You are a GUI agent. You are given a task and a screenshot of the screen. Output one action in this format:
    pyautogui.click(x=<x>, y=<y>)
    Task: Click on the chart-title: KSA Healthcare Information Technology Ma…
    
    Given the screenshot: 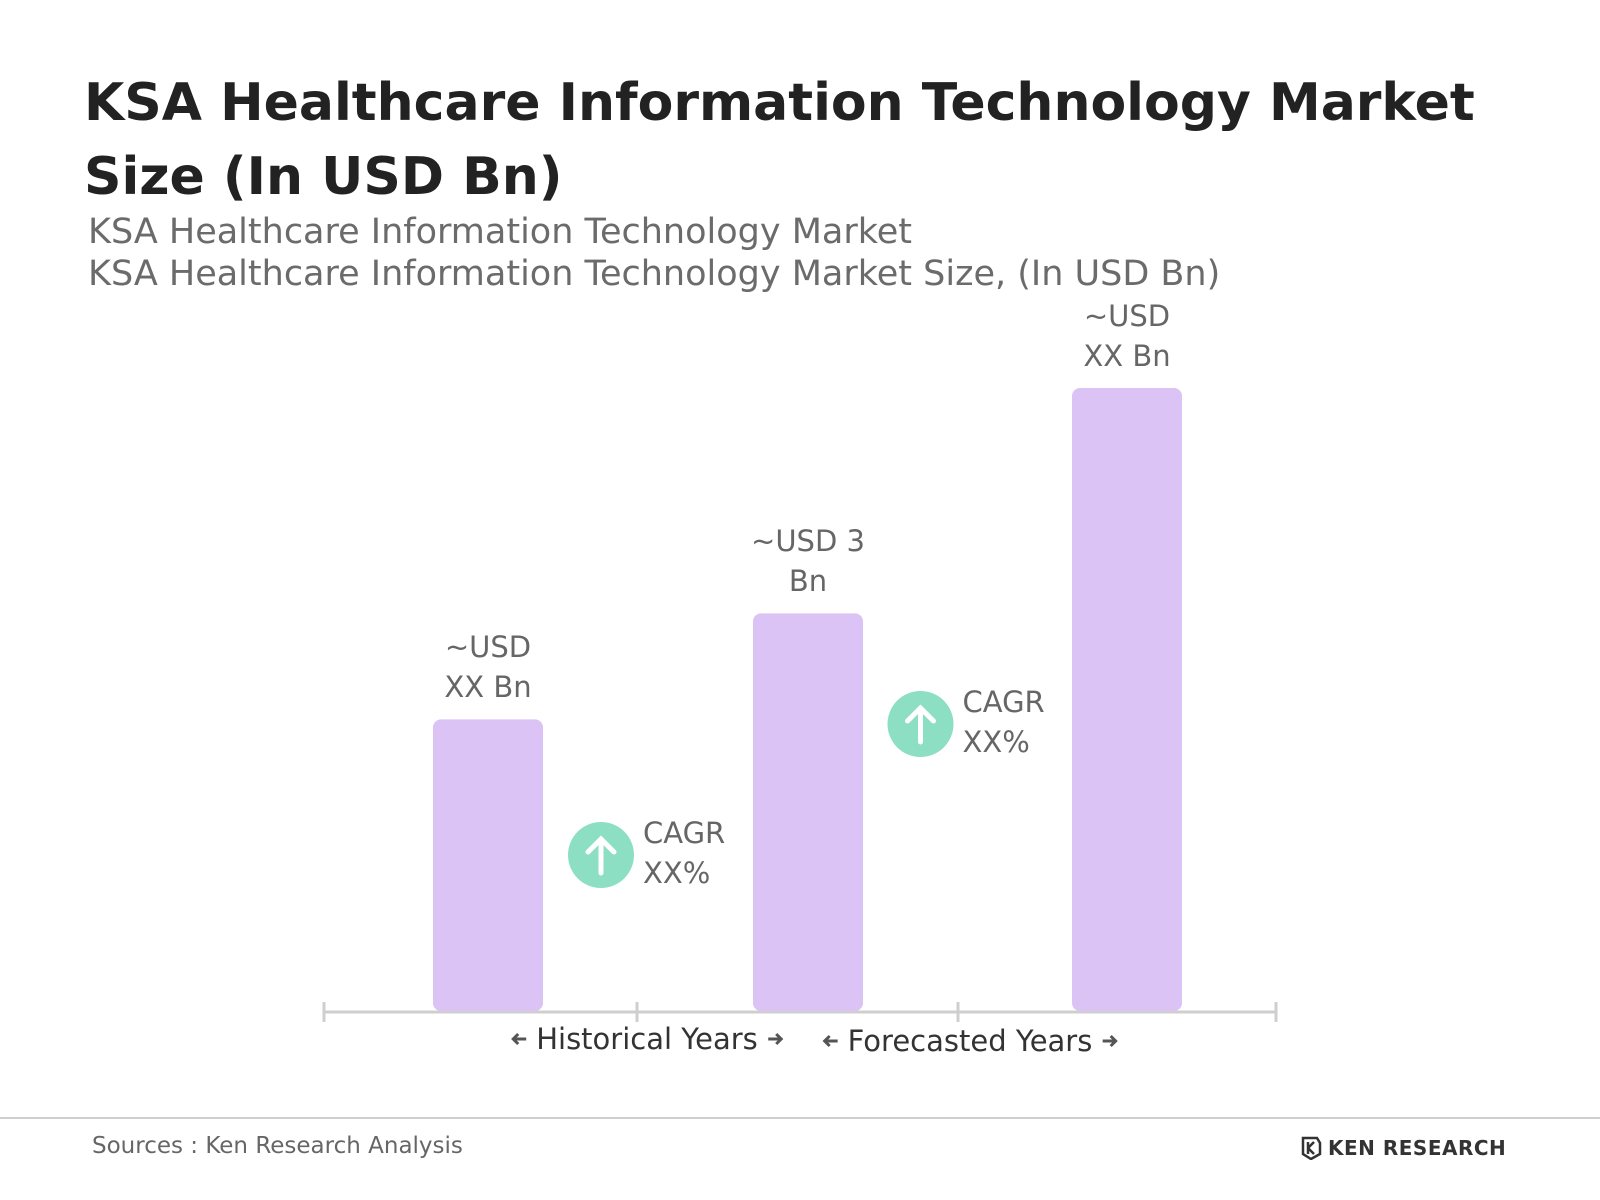 What is the action you would take?
    pyautogui.click(x=779, y=140)
    